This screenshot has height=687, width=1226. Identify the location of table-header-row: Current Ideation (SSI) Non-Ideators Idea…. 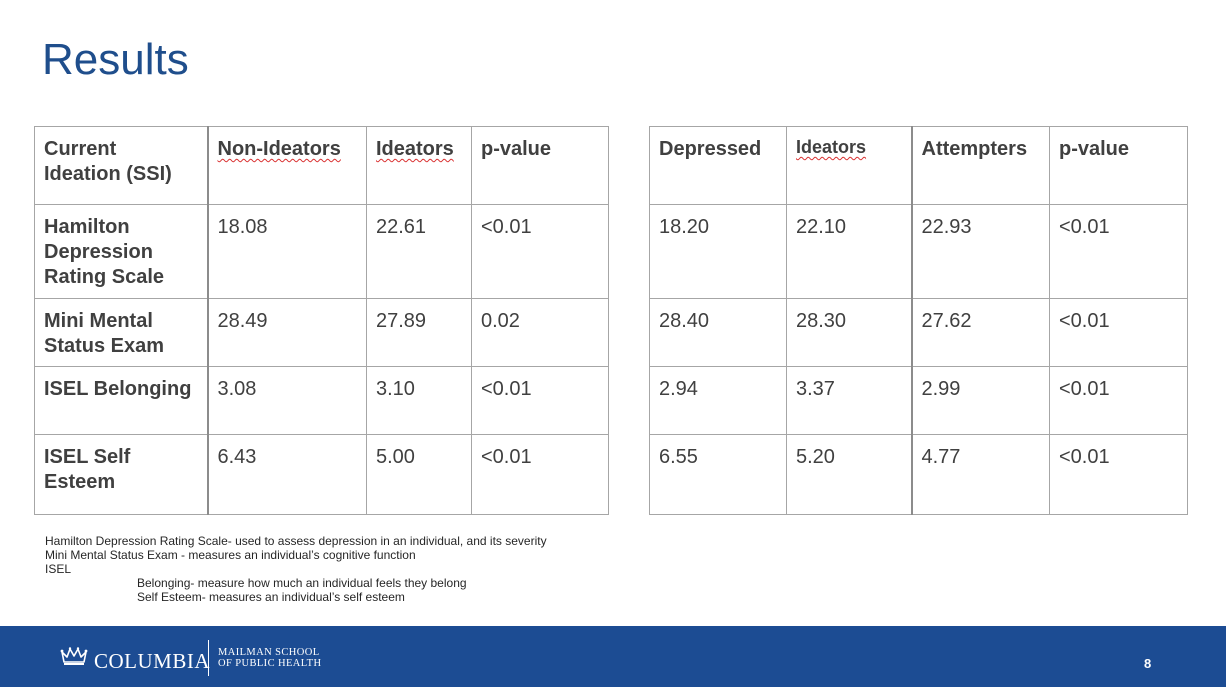
(321, 165).